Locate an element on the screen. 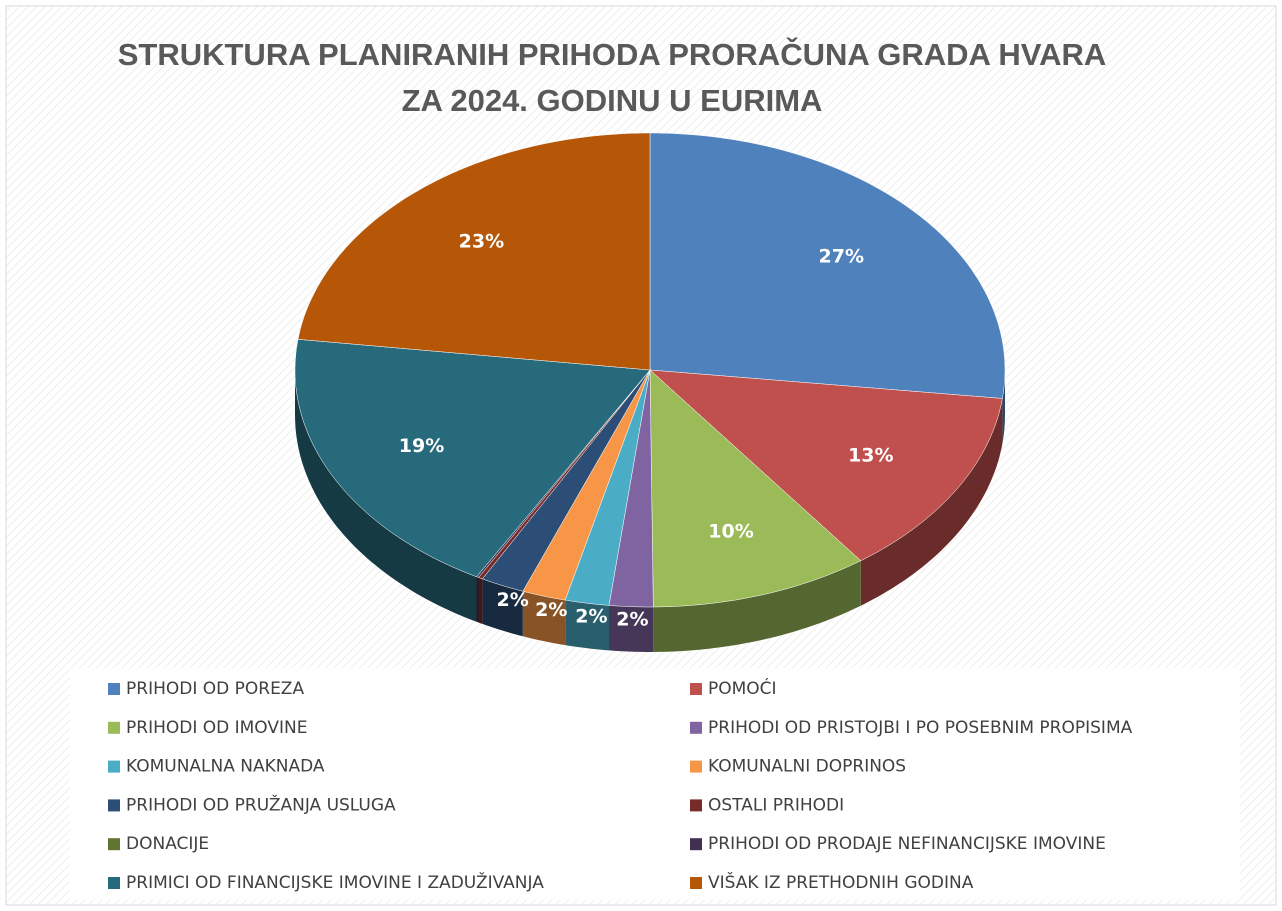 This screenshot has width=1282, height=911. legend-label: POMOĆI is located at coordinates (742, 688).